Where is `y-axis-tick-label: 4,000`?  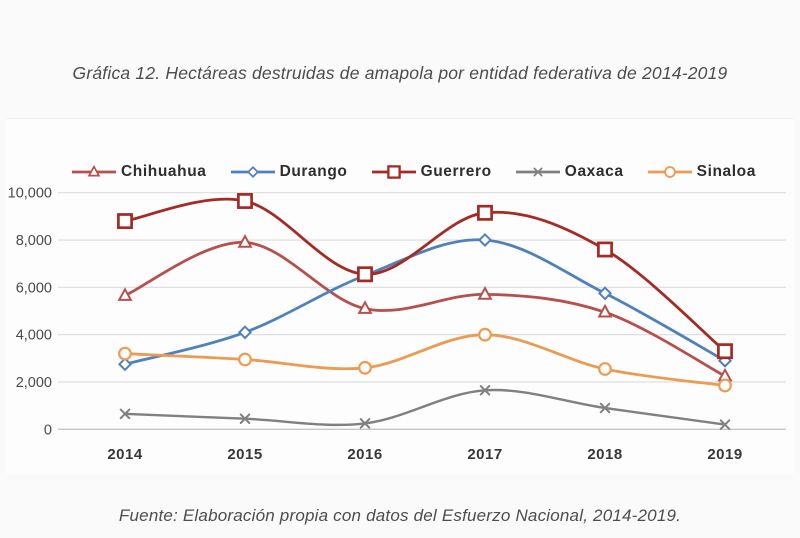 y-axis-tick-label: 4,000 is located at coordinates (34, 336).